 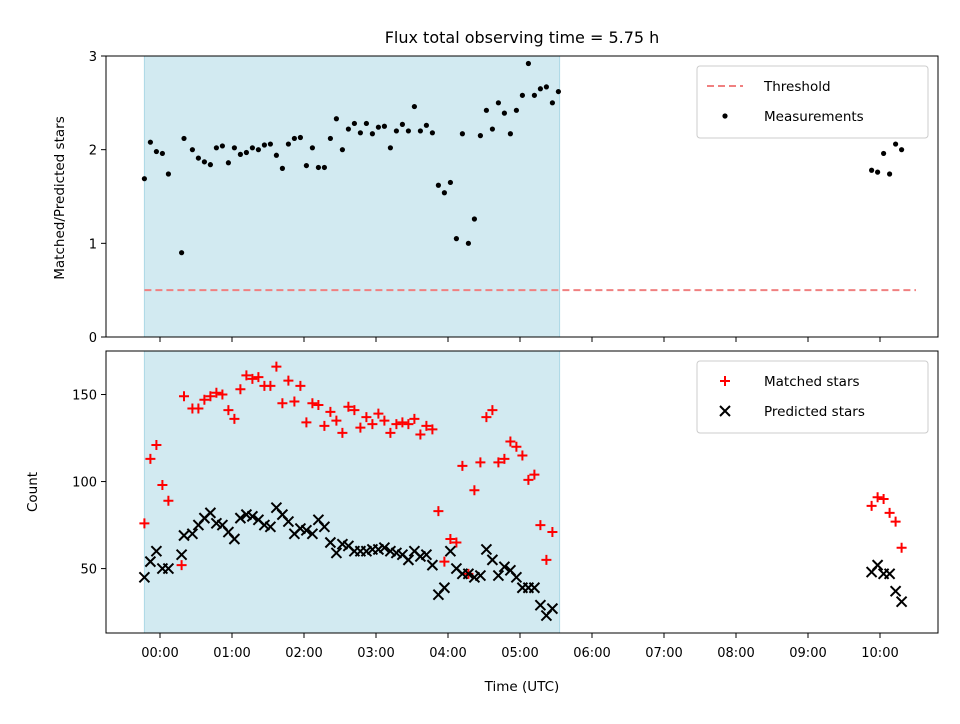 I want to click on y-tick-label: 50, so click(x=88, y=570).